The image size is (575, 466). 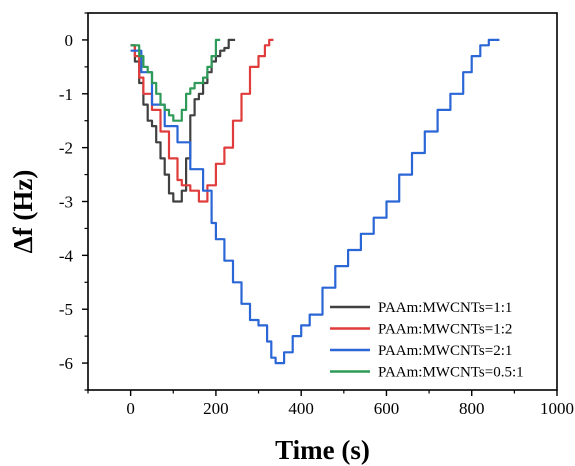 What do you see at coordinates (387, 408) in the screenshot?
I see `x-tick-label: 600` at bounding box center [387, 408].